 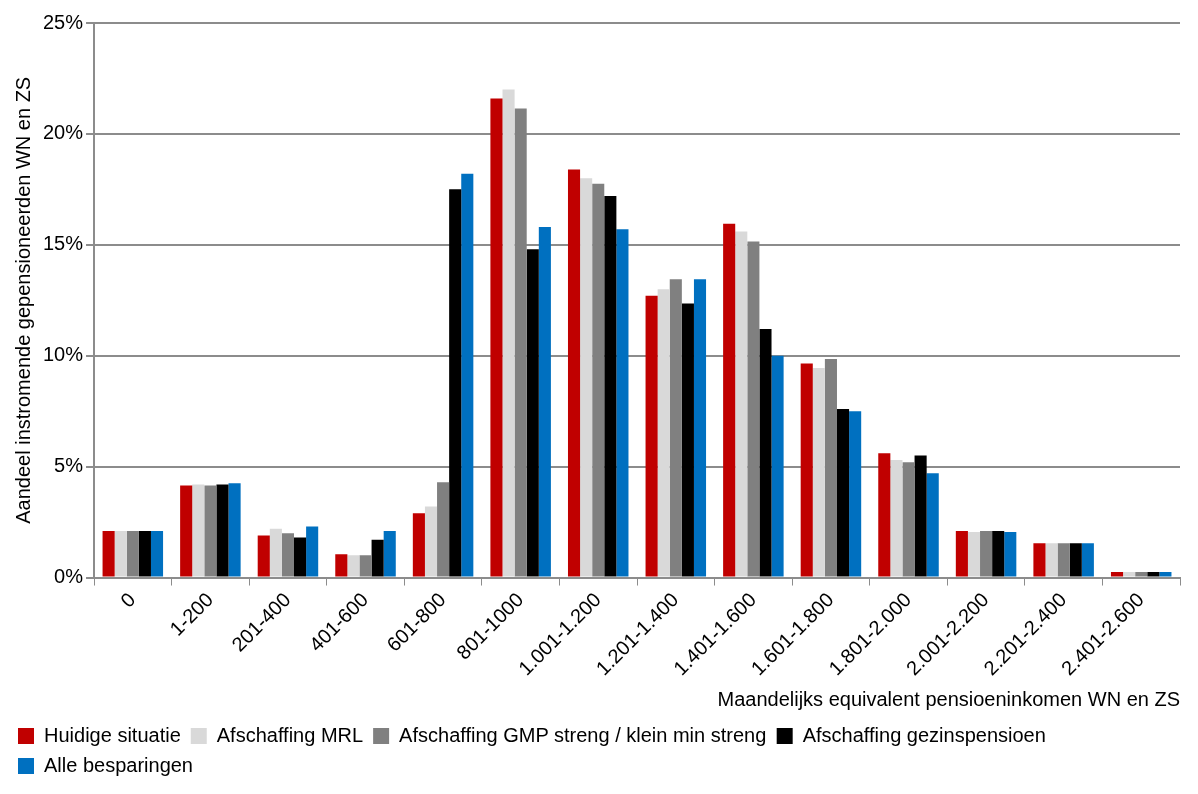 What do you see at coordinates (118, 764) in the screenshot?
I see `legend-label: Alle besparingen` at bounding box center [118, 764].